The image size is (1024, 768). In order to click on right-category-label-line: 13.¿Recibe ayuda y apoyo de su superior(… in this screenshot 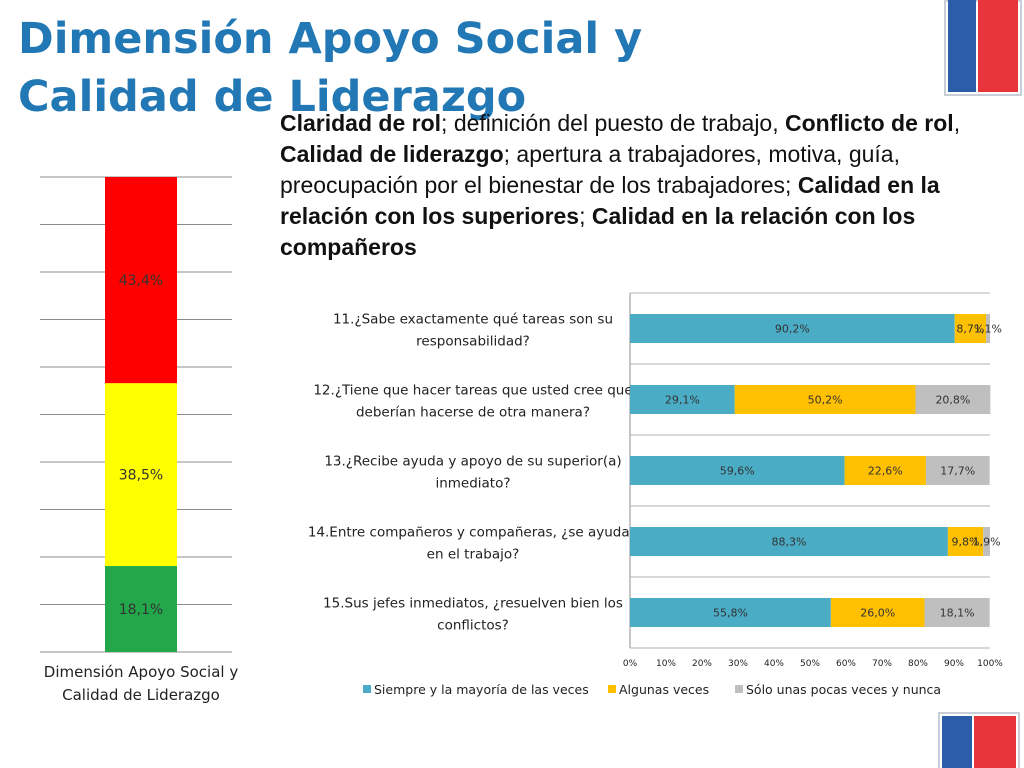, I will do `click(472, 462)`.